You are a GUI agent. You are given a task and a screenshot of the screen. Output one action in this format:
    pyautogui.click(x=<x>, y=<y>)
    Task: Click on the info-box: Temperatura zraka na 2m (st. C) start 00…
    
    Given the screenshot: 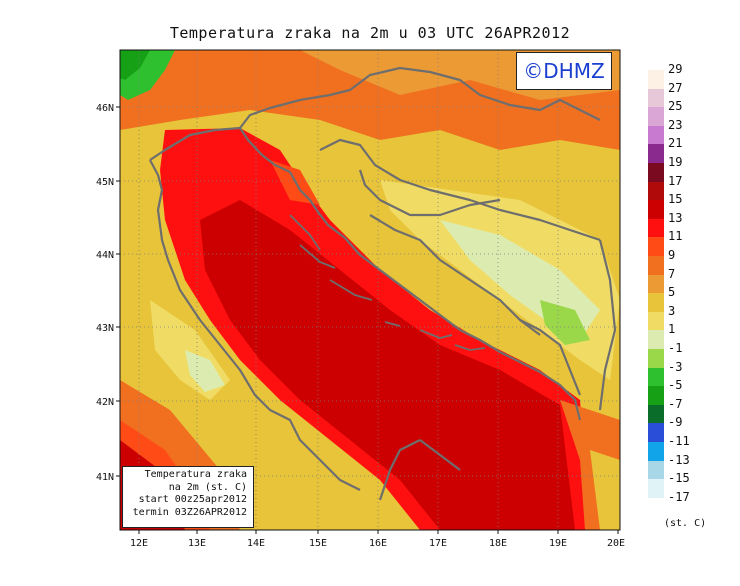 What is the action you would take?
    pyautogui.click(x=188, y=497)
    